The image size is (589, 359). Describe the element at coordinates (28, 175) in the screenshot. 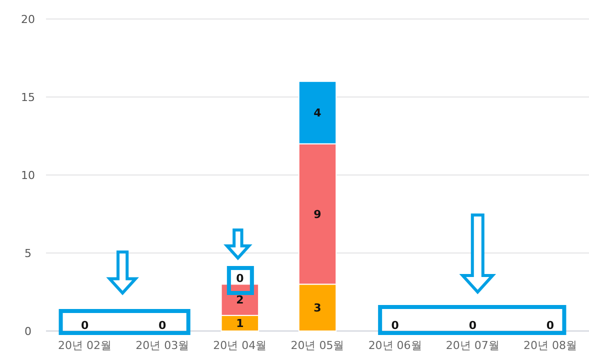

I see `y-tick-label: 10` at that location.